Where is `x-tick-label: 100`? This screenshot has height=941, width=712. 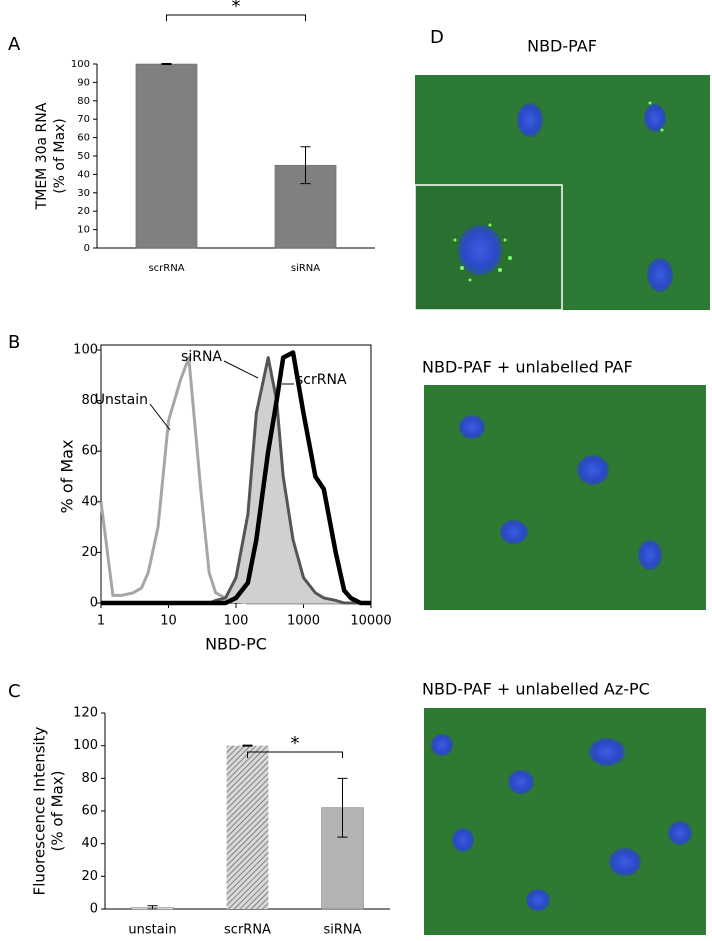 x-tick-label: 100 is located at coordinates (236, 621).